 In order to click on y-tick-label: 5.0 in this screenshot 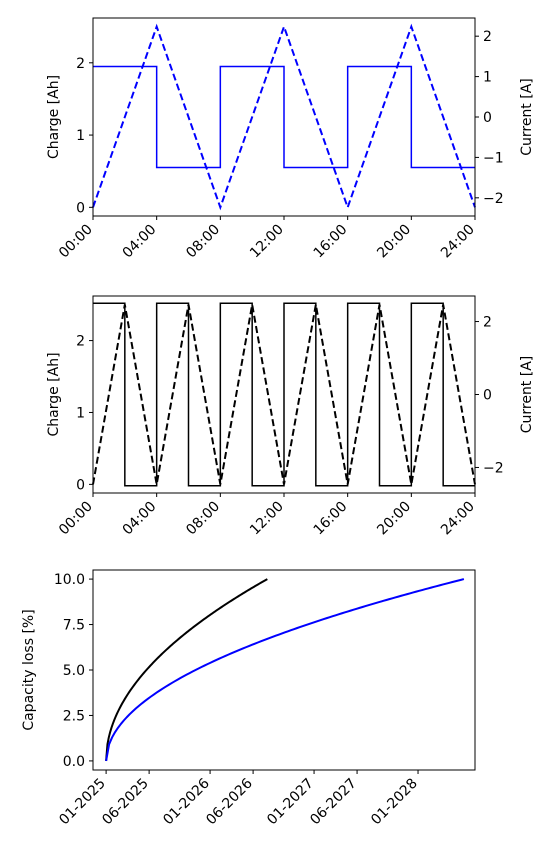, I will do `click(74, 671)`.